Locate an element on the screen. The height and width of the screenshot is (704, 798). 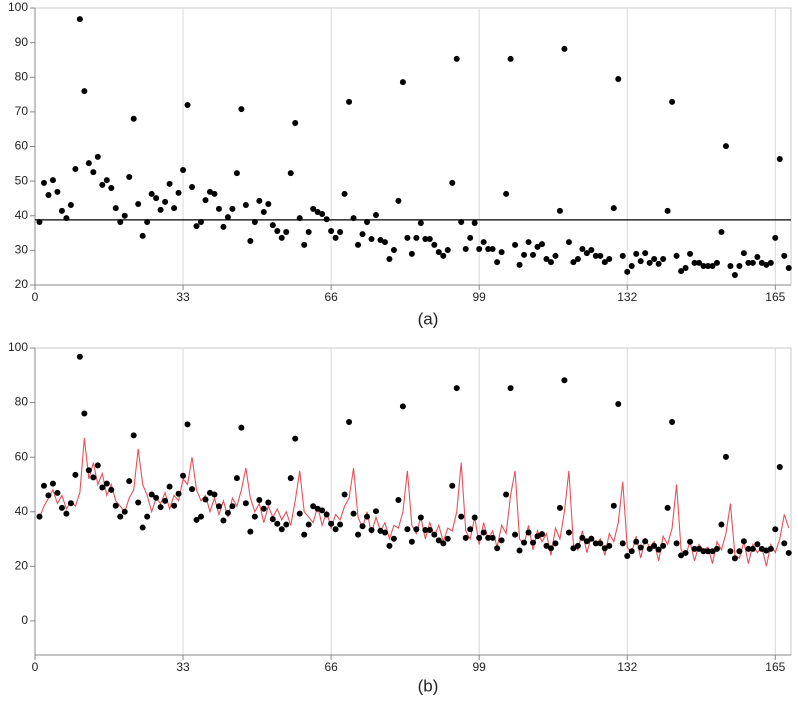
x-tick-label: 165 is located at coordinates (775, 297).